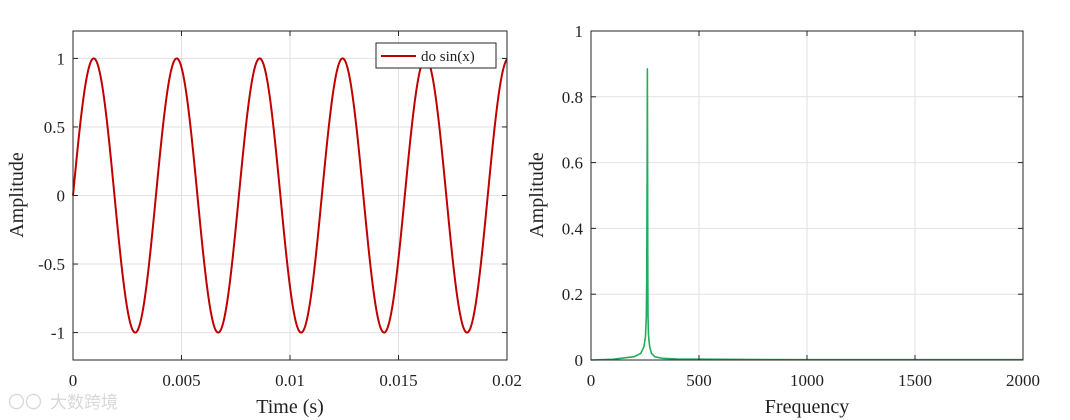 The width and height of the screenshot is (1070, 420). What do you see at coordinates (807, 380) in the screenshot?
I see `right-x-tick-label: 1000` at bounding box center [807, 380].